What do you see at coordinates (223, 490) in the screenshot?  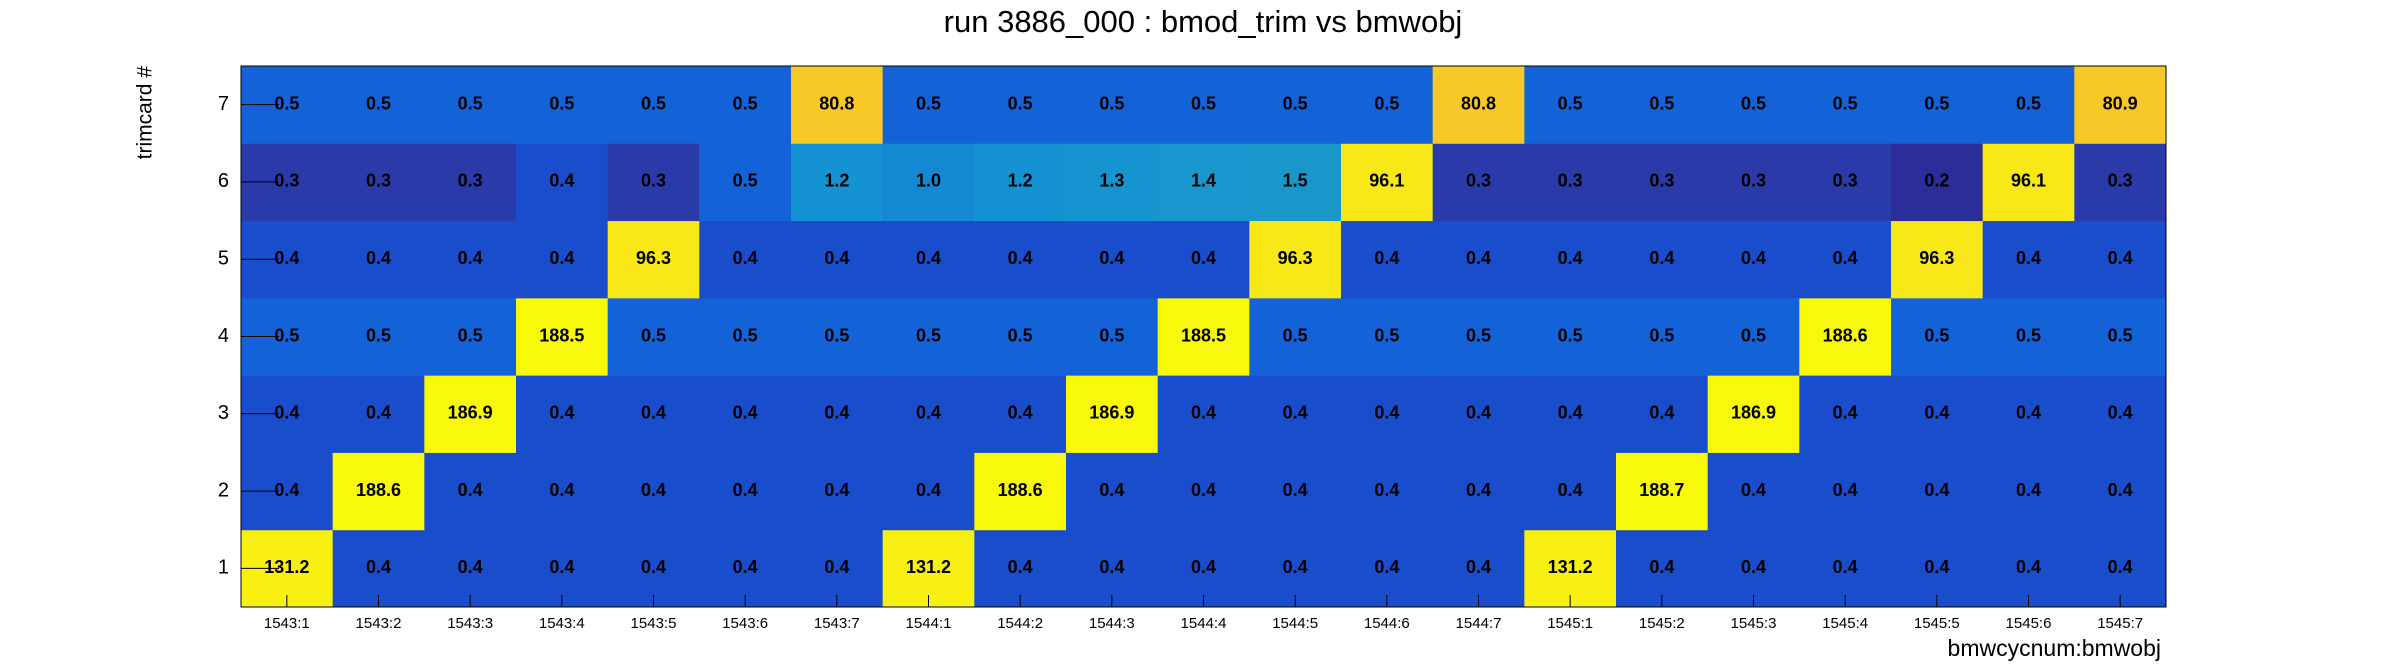 I see `y-tick-label: 2` at bounding box center [223, 490].